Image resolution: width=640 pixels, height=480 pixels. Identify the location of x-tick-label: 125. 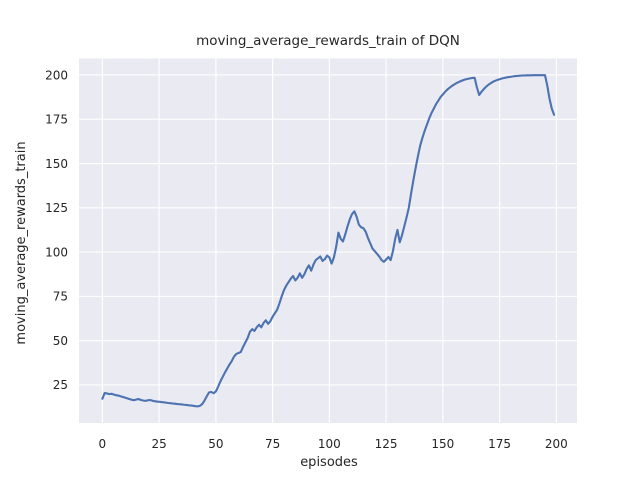
(386, 444).